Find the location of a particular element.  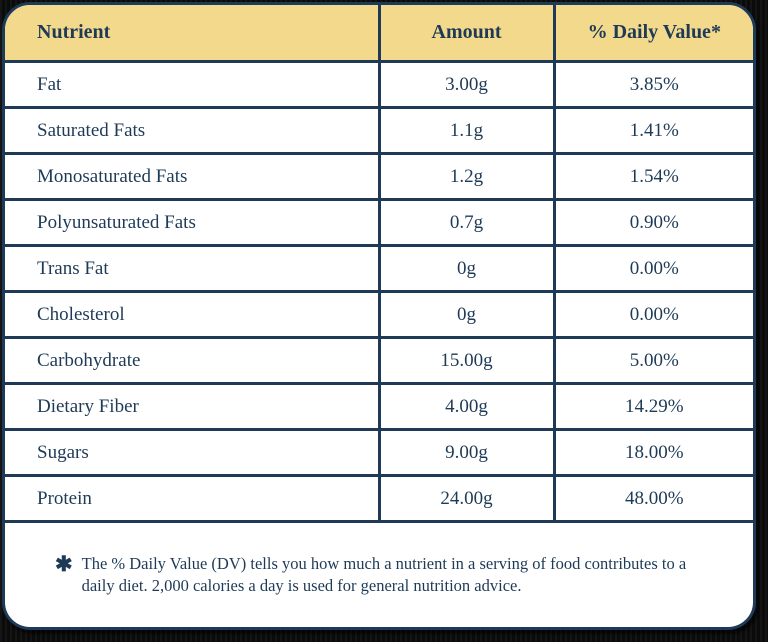

daily-value-cell: 14.29% is located at coordinates (652, 407).